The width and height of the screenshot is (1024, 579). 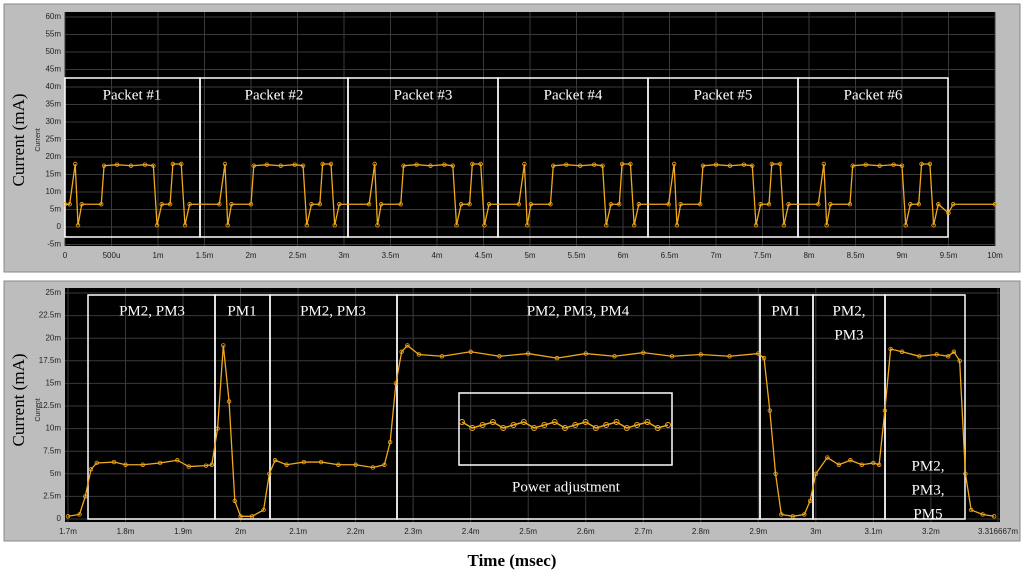 I want to click on y-tick-label: 0, so click(x=59, y=226).